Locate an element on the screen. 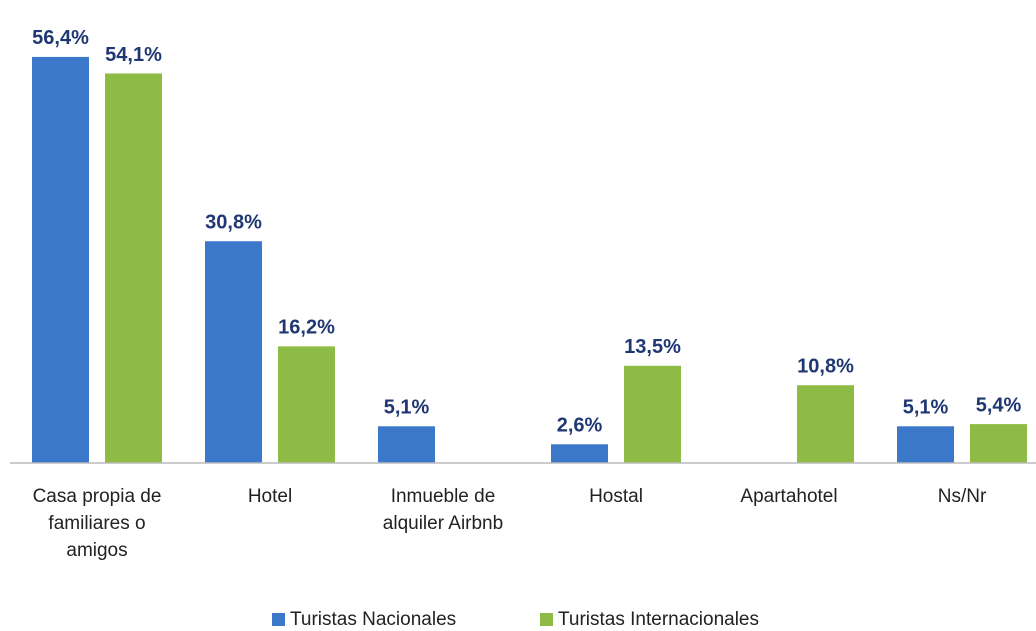  label-line: Hostal is located at coordinates (616, 496).